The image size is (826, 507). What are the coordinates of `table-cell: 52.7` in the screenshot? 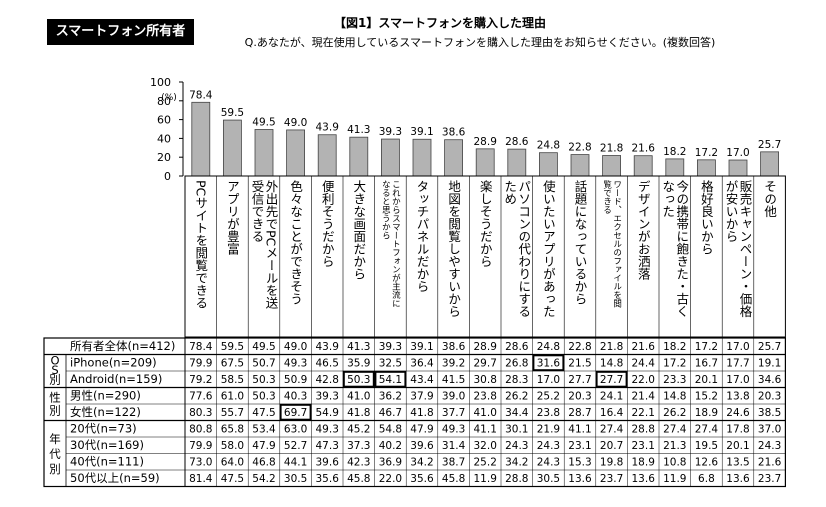 It's located at (295, 446).